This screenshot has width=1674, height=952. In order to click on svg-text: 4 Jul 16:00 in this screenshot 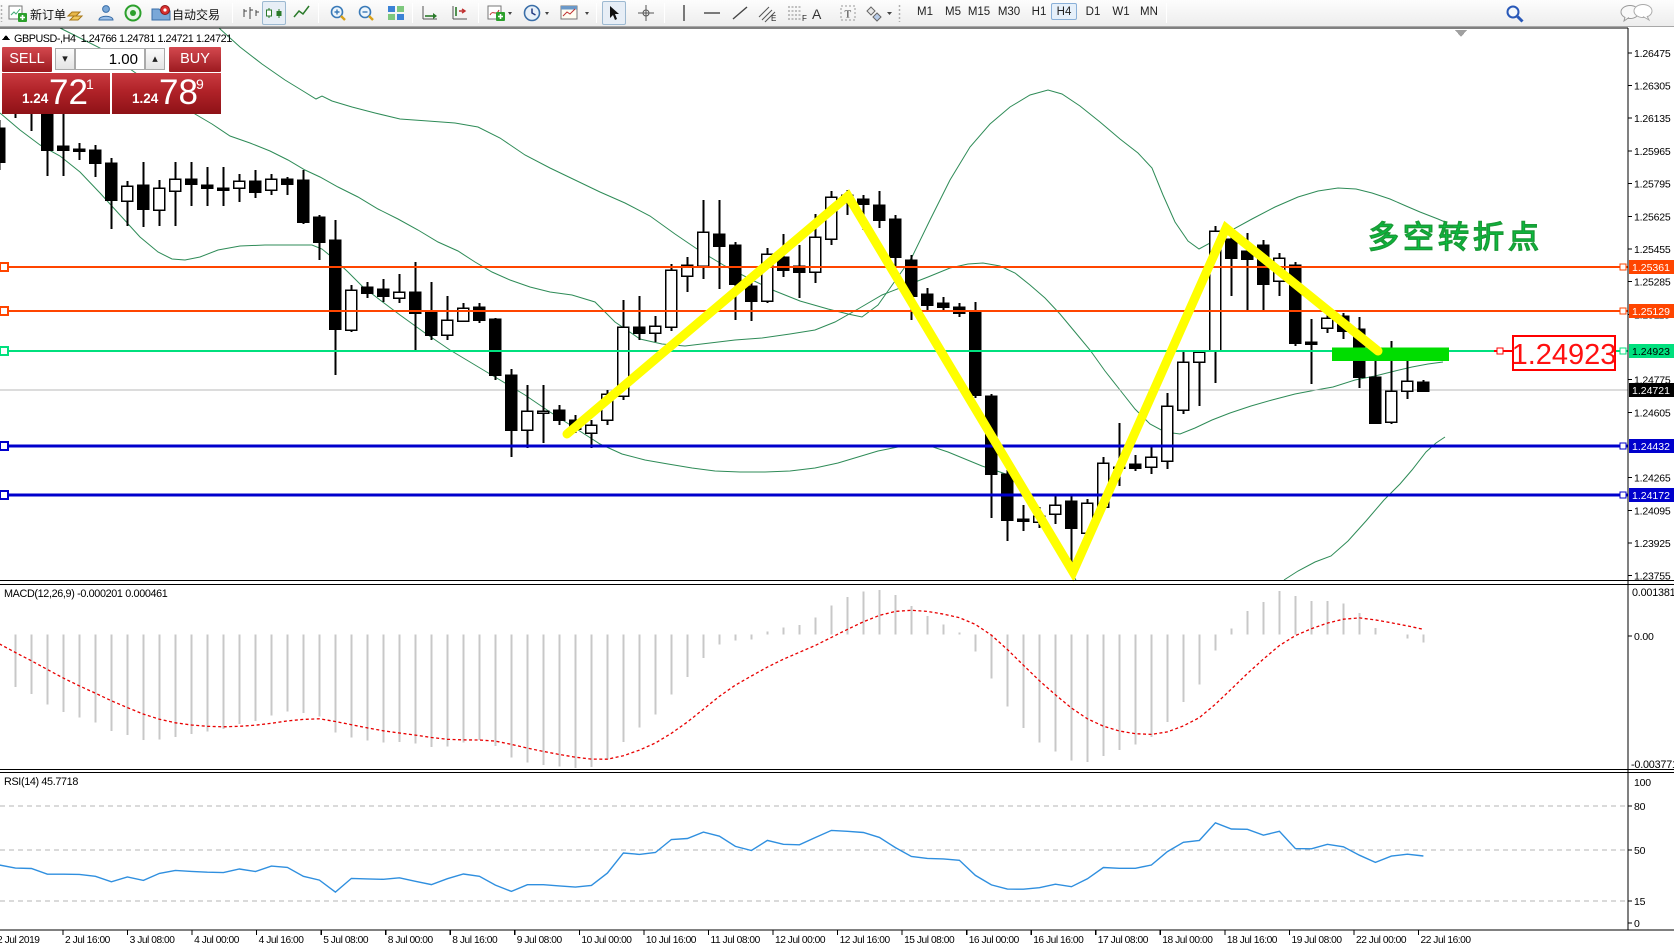, I will do `click(282, 940)`.